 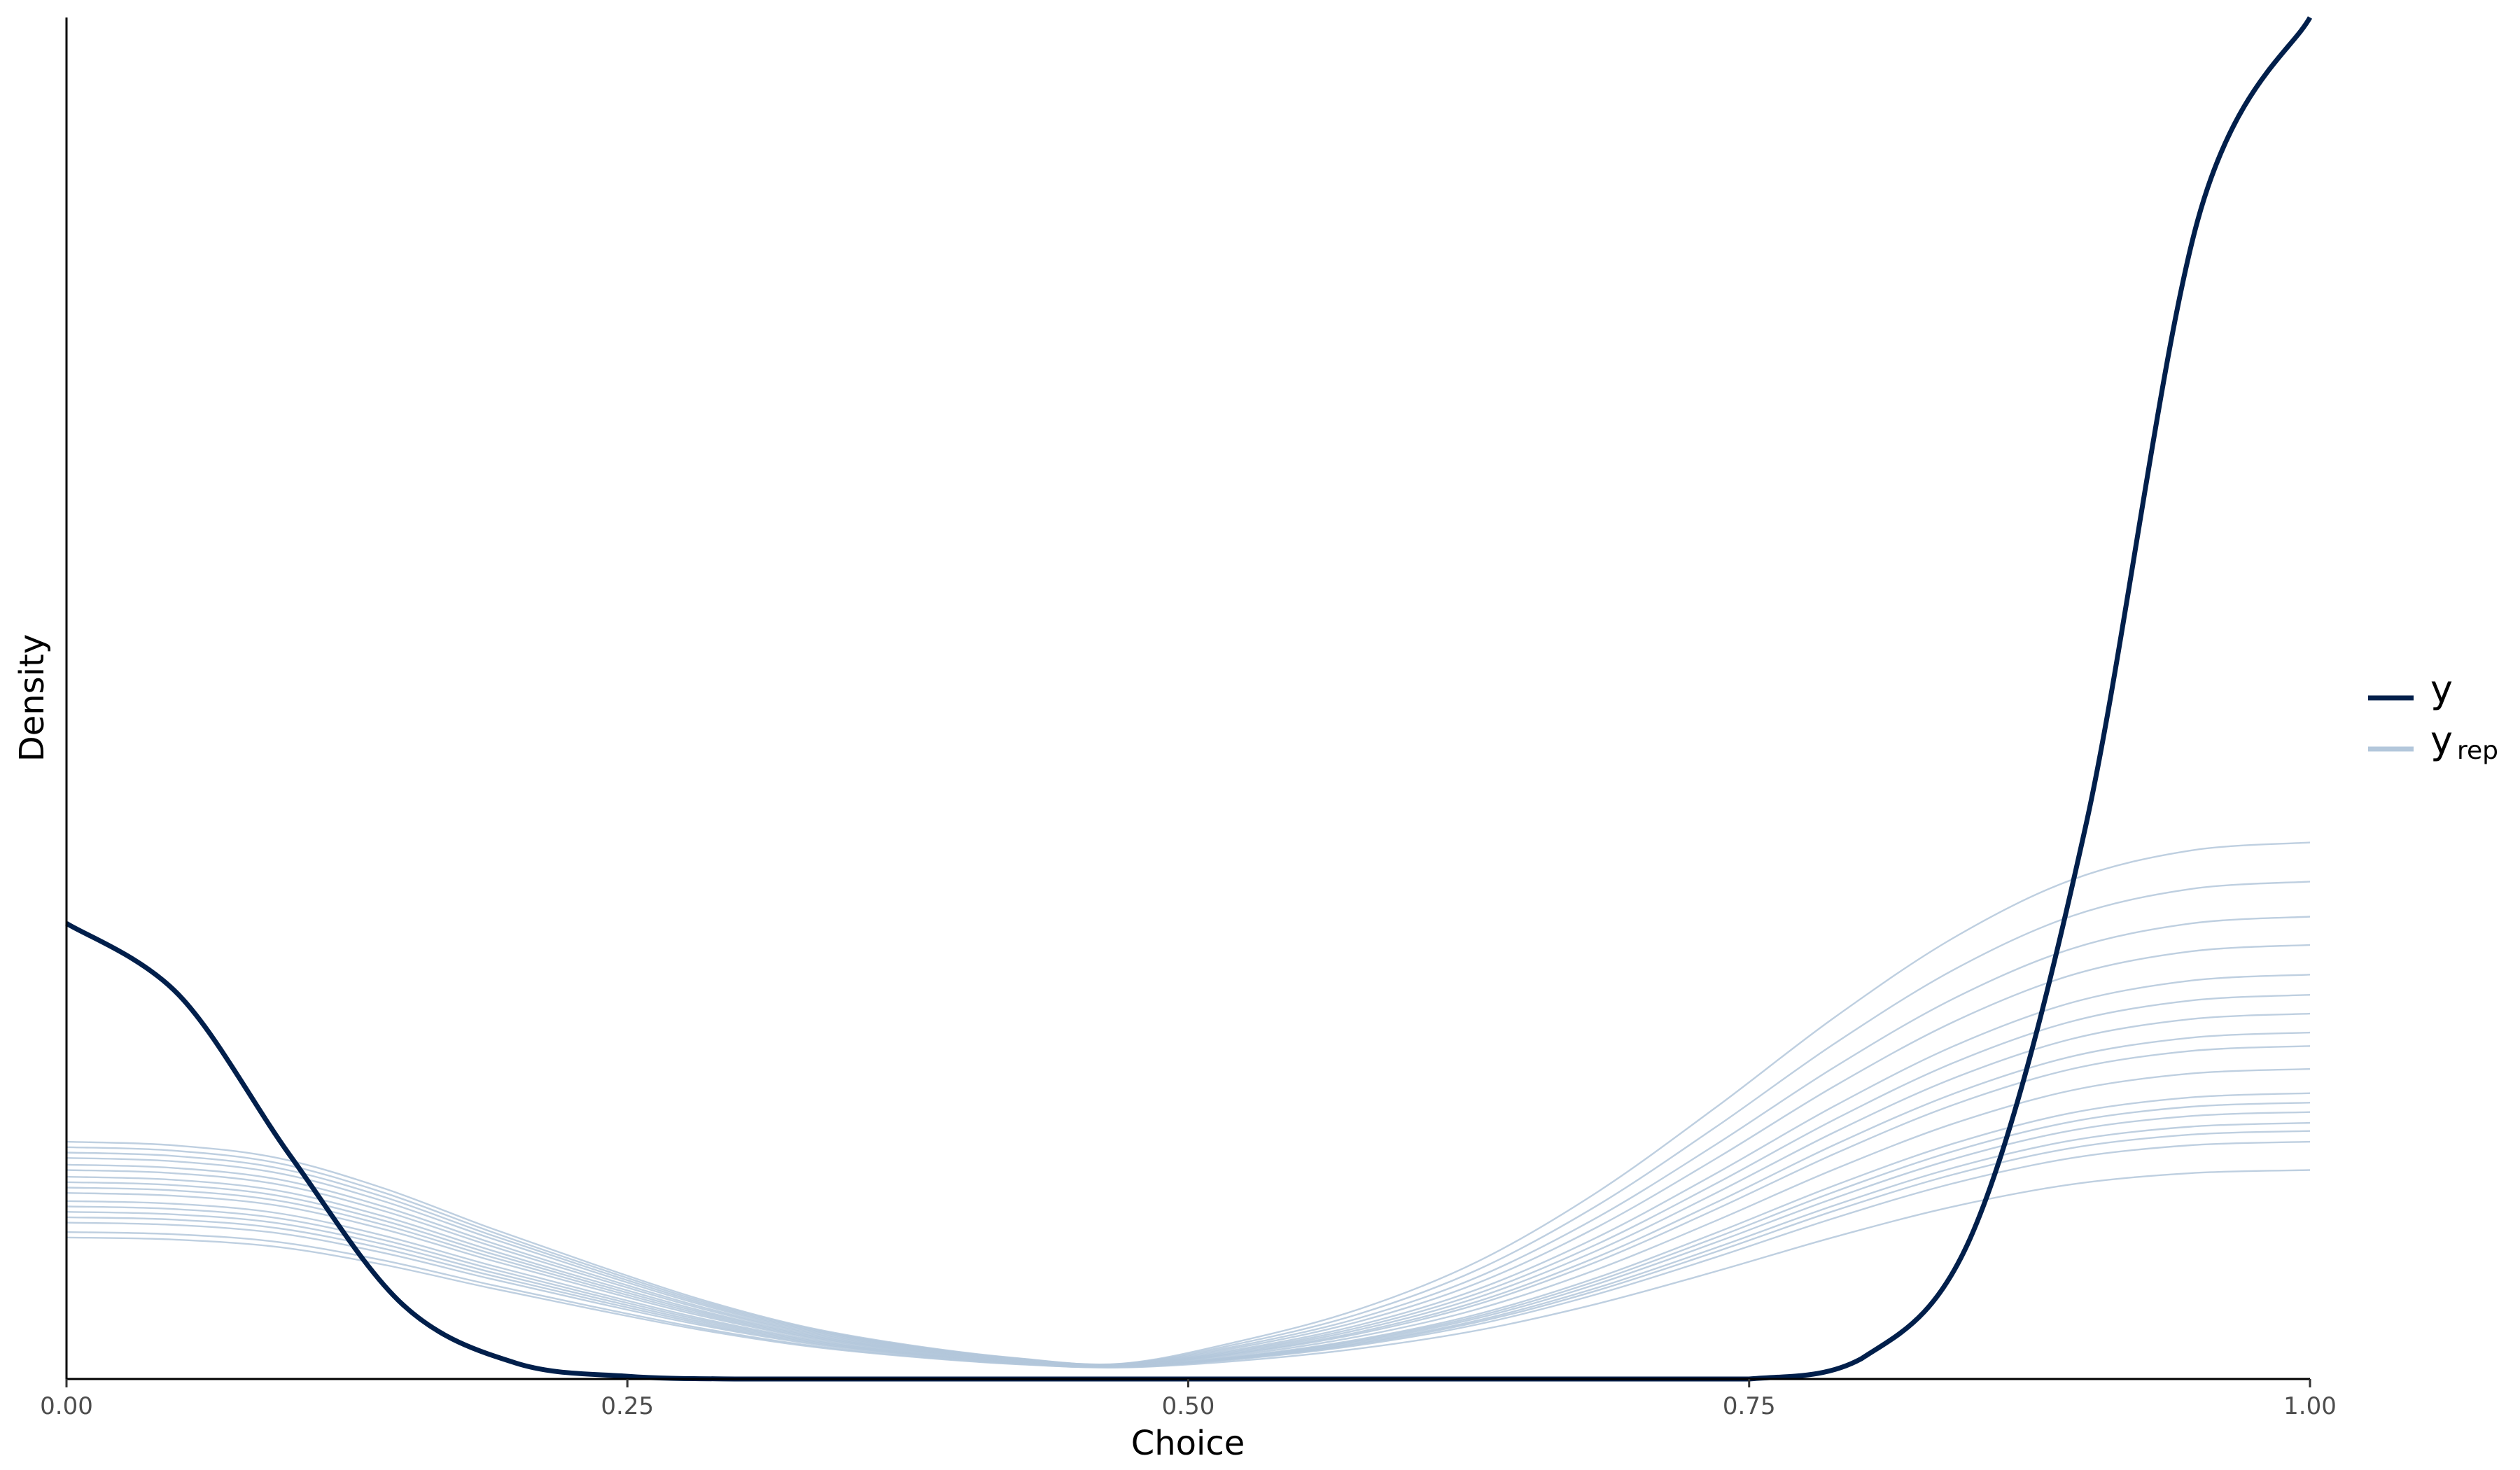 I want to click on x-tick-label: 0.25, so click(x=627, y=1406).